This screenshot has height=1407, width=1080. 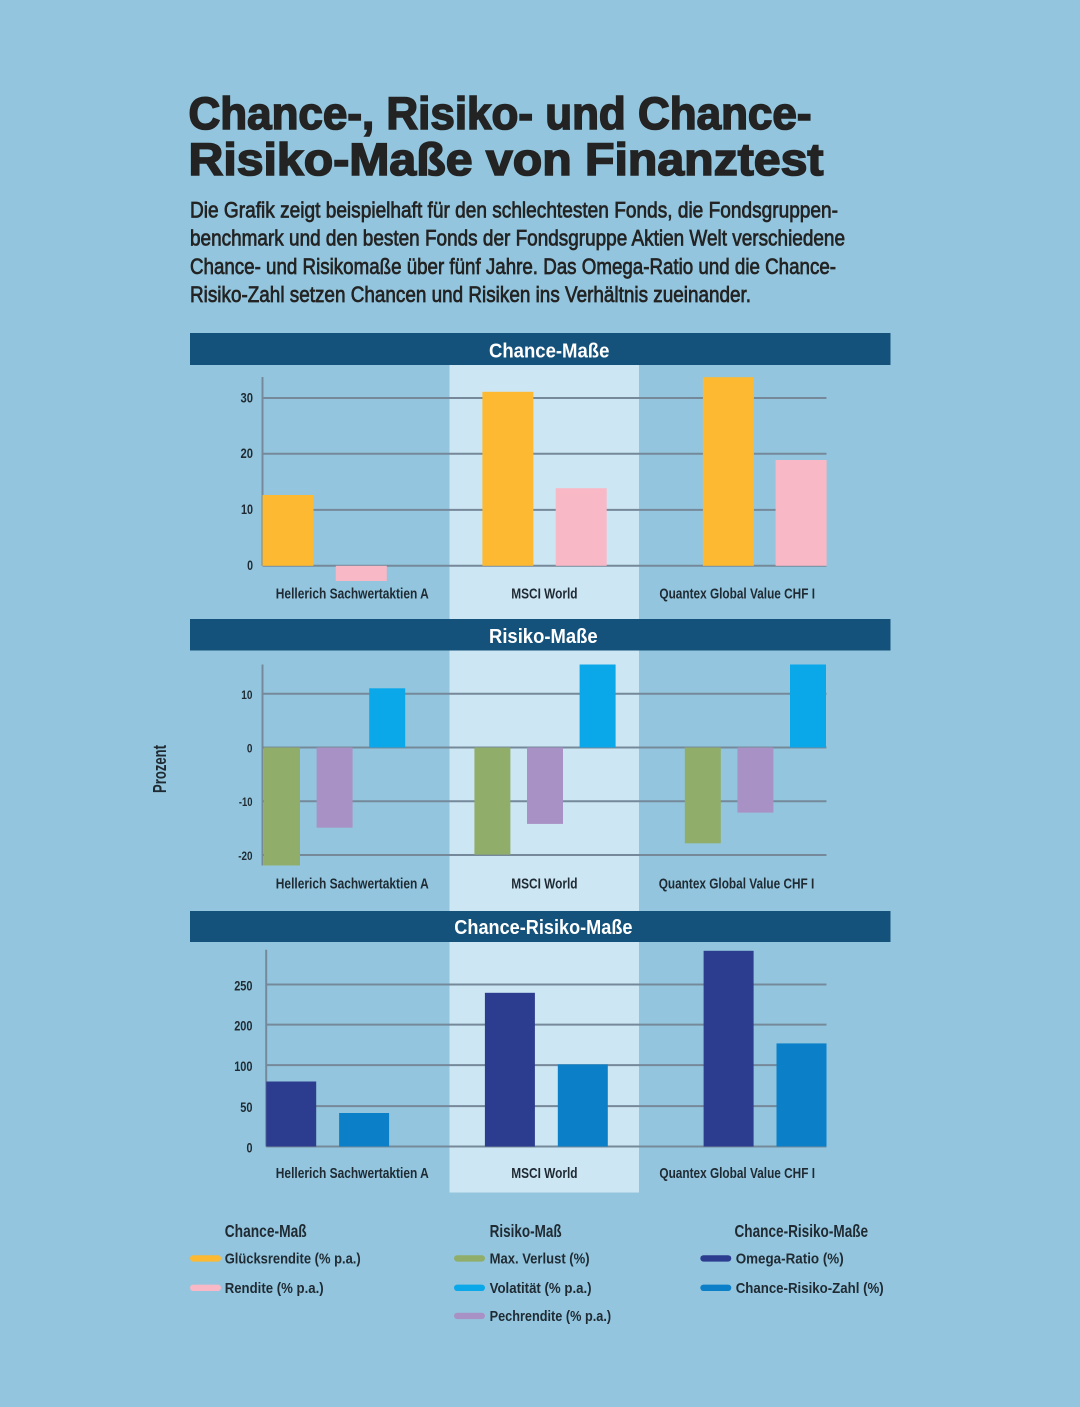 I want to click on svg-text: Risiko-Maße, so click(x=543, y=637).